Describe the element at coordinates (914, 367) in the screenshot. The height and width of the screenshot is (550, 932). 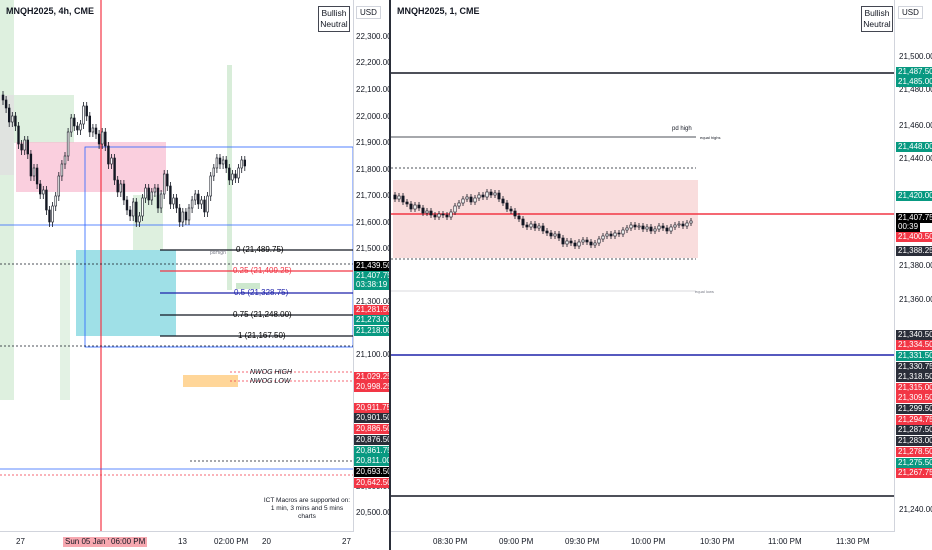
I see `right-price-tag: 21,330.75` at that location.